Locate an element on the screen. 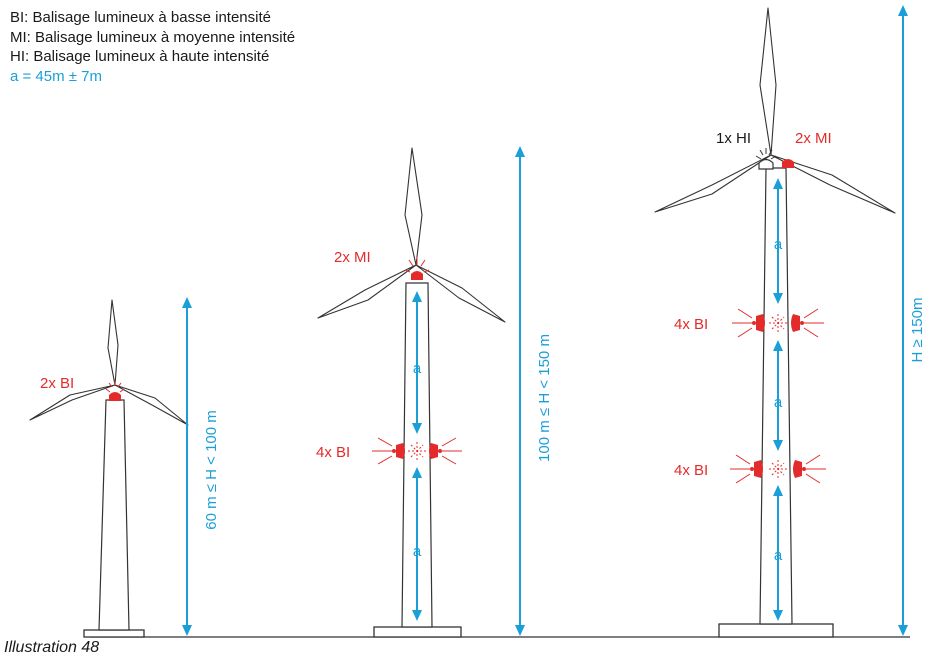  tower-lamps-bi-lower is located at coordinates (778, 469).